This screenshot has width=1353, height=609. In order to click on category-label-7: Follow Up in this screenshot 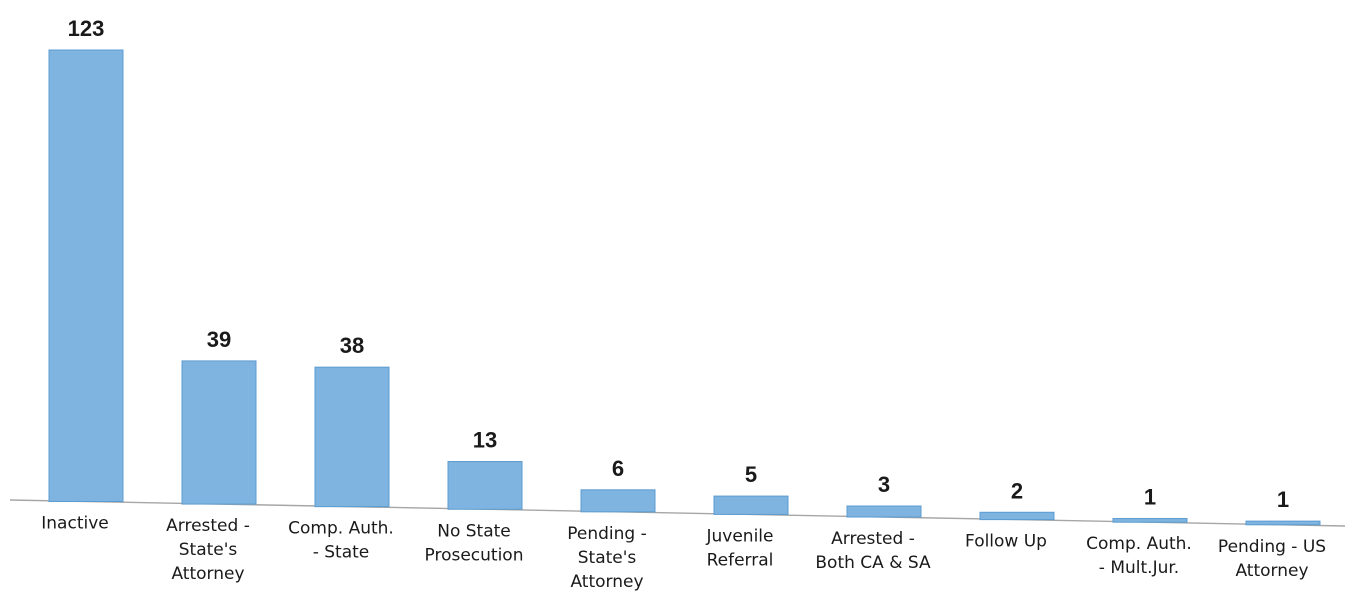, I will do `click(1006, 542)`.